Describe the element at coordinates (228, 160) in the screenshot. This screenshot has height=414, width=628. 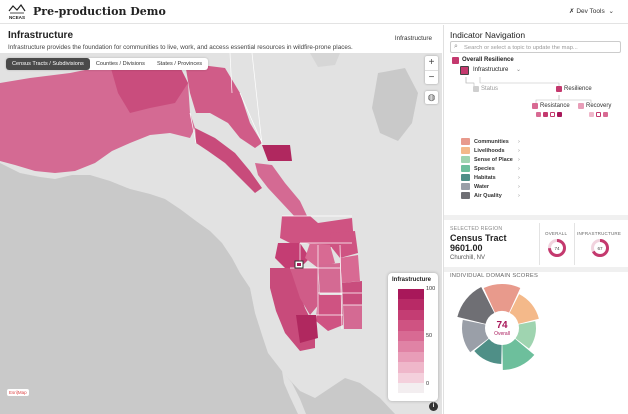
I see `region-alaska-panhandle` at that location.